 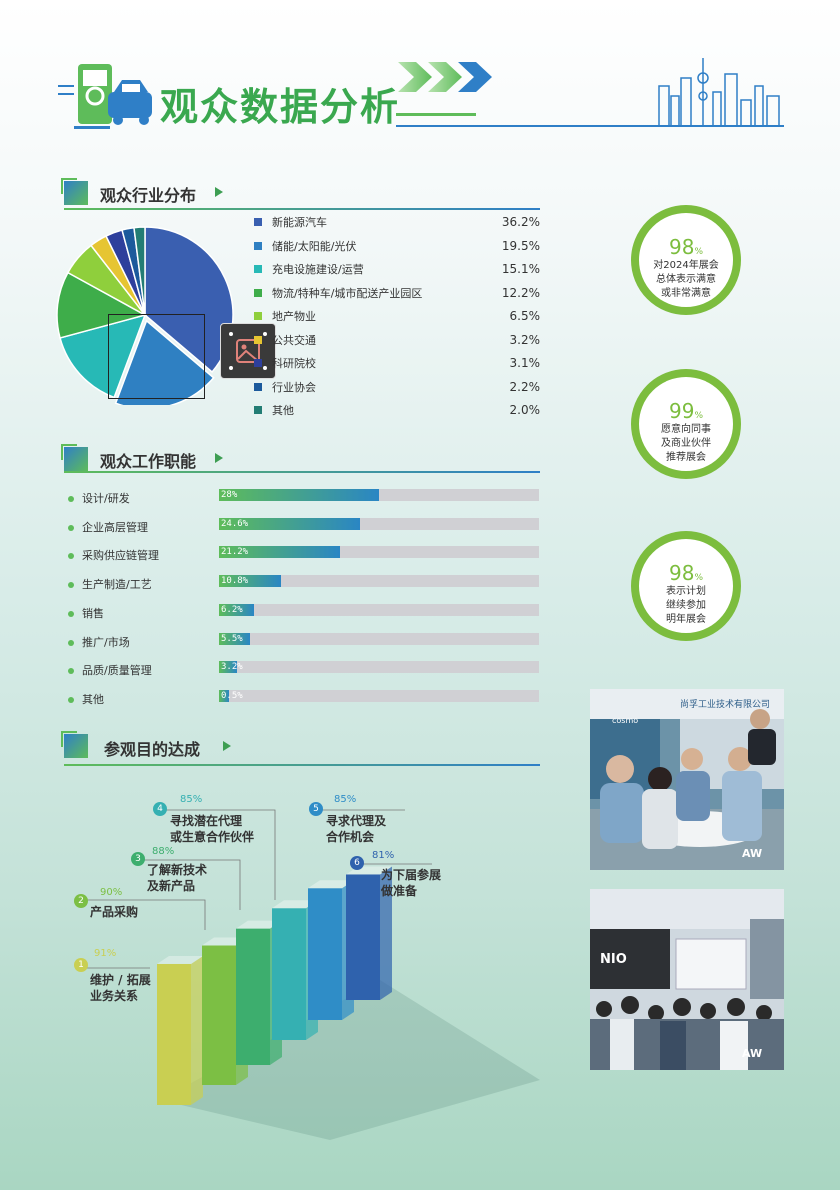 What do you see at coordinates (397, 410) in the screenshot?
I see `legend-item: 其他 2.0%` at bounding box center [397, 410].